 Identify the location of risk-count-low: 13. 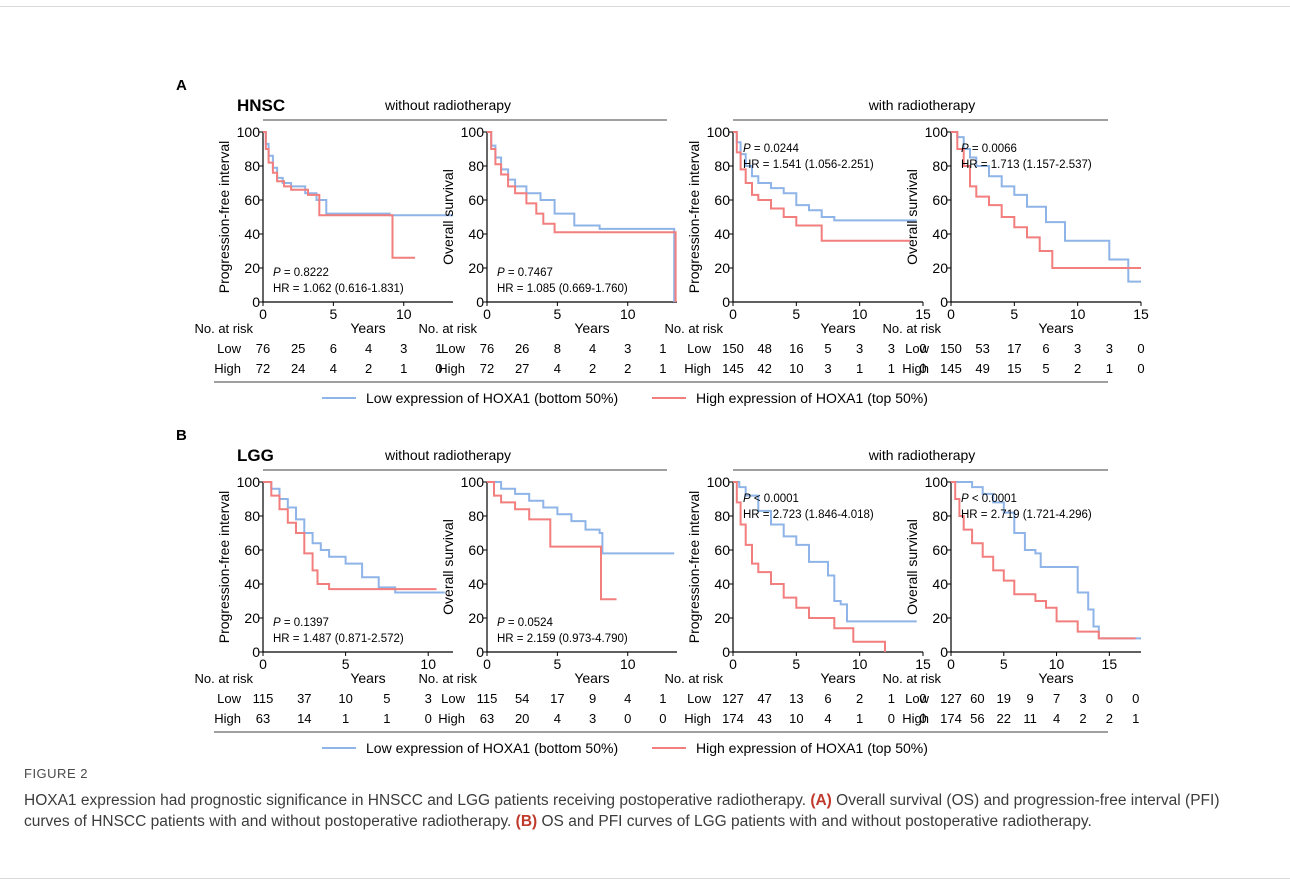
(796, 698).